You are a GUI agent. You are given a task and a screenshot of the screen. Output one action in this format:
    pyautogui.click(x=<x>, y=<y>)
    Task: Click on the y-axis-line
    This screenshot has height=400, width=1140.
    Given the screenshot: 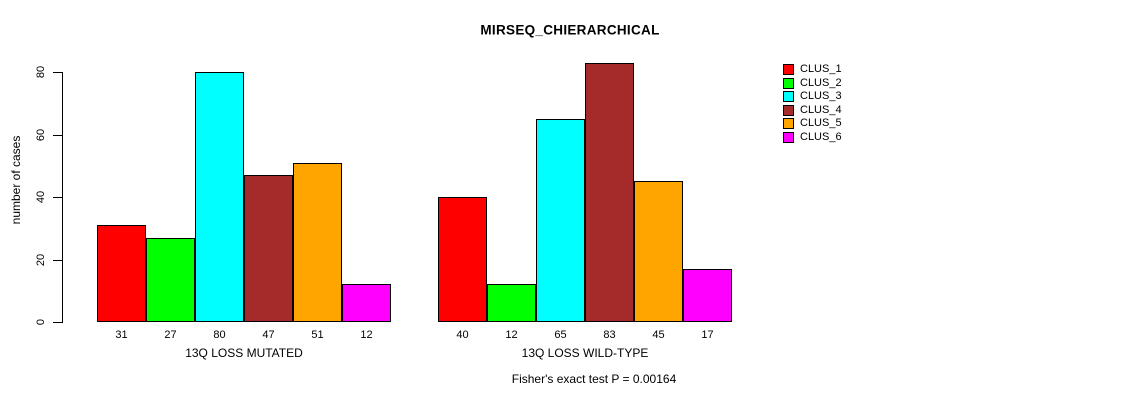 What is the action you would take?
    pyautogui.click(x=62, y=197)
    